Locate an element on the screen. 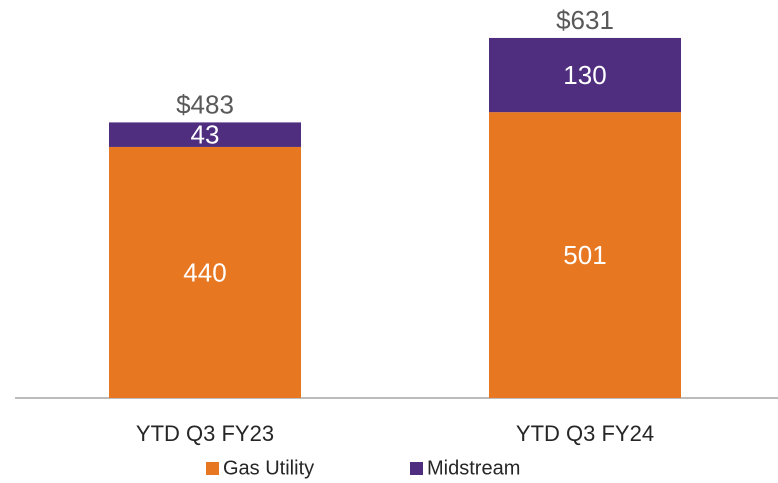 The image size is (778, 483). x-tick-label: YTD Q3 FY24 is located at coordinates (585, 433).